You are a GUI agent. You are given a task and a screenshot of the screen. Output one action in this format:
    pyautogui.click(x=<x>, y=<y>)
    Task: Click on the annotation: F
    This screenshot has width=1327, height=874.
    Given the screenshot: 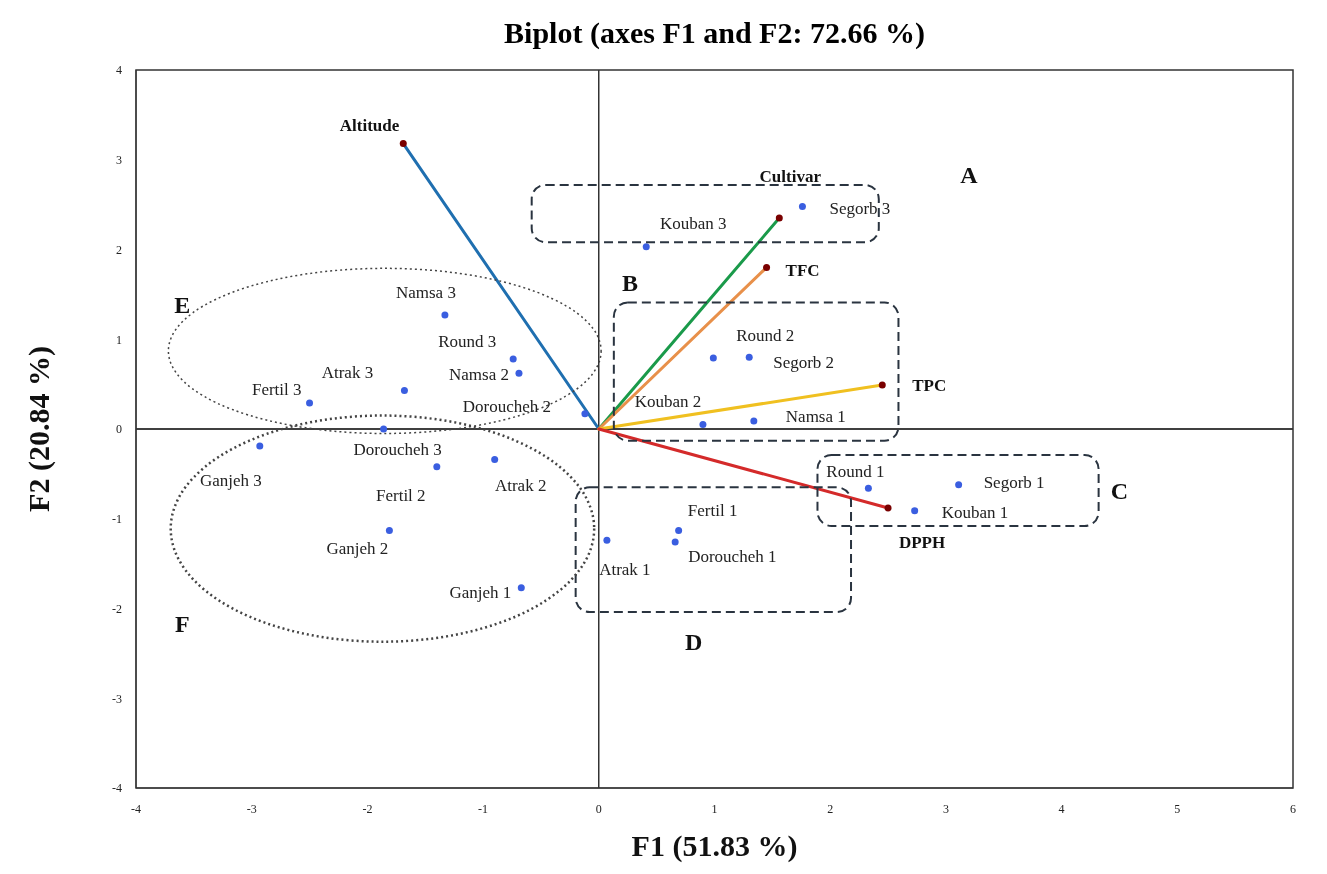 What is the action you would take?
    pyautogui.click(x=182, y=623)
    